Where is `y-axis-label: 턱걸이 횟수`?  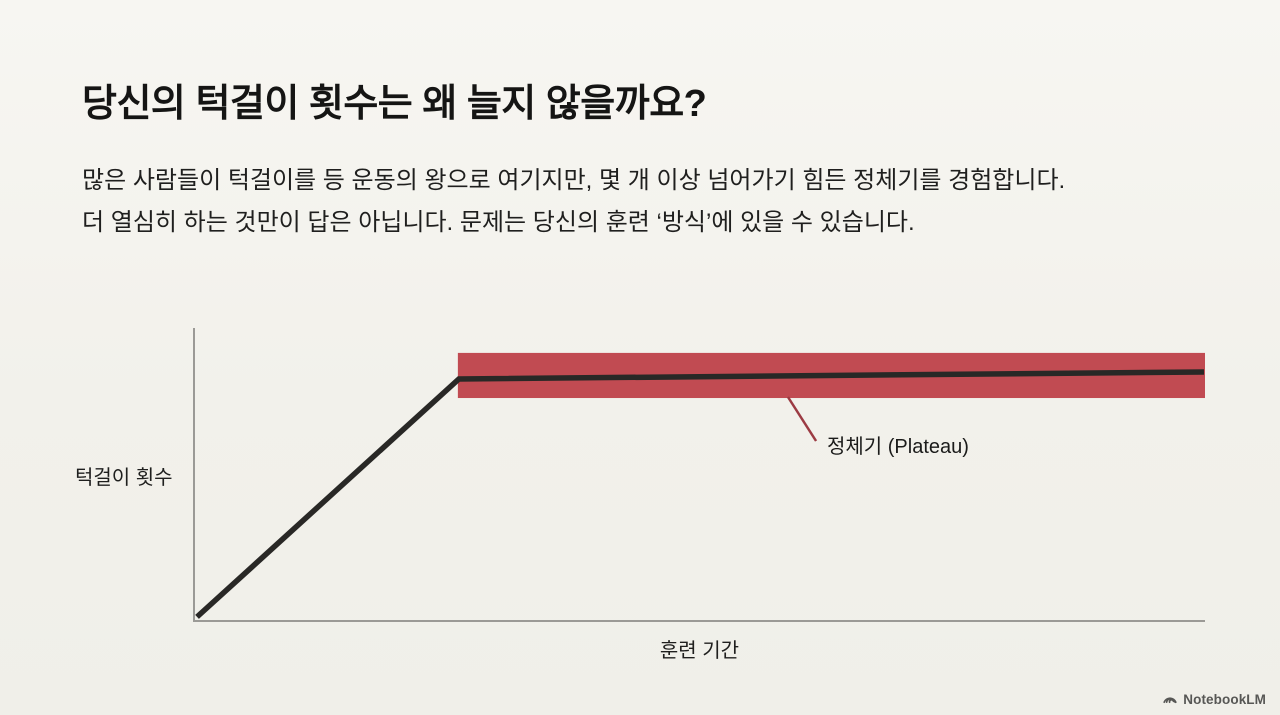 y-axis-label: 턱걸이 횟수 is located at coordinates (124, 478).